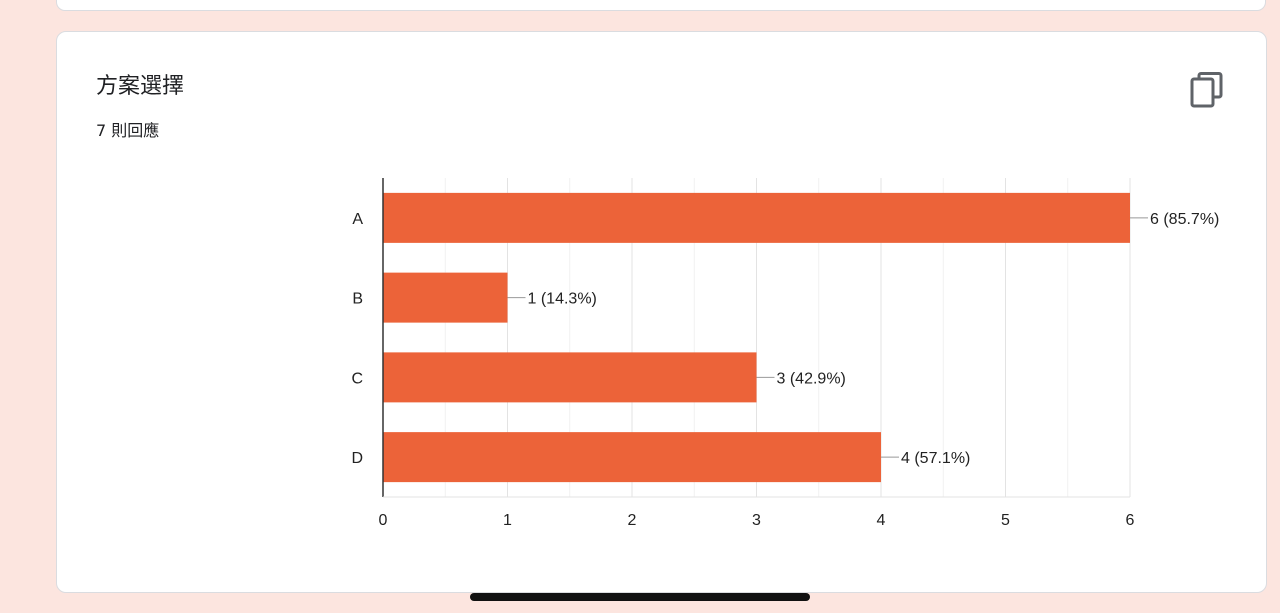 This screenshot has height=613, width=1280. What do you see at coordinates (756, 520) in the screenshot?
I see `x-tick-label: 3` at bounding box center [756, 520].